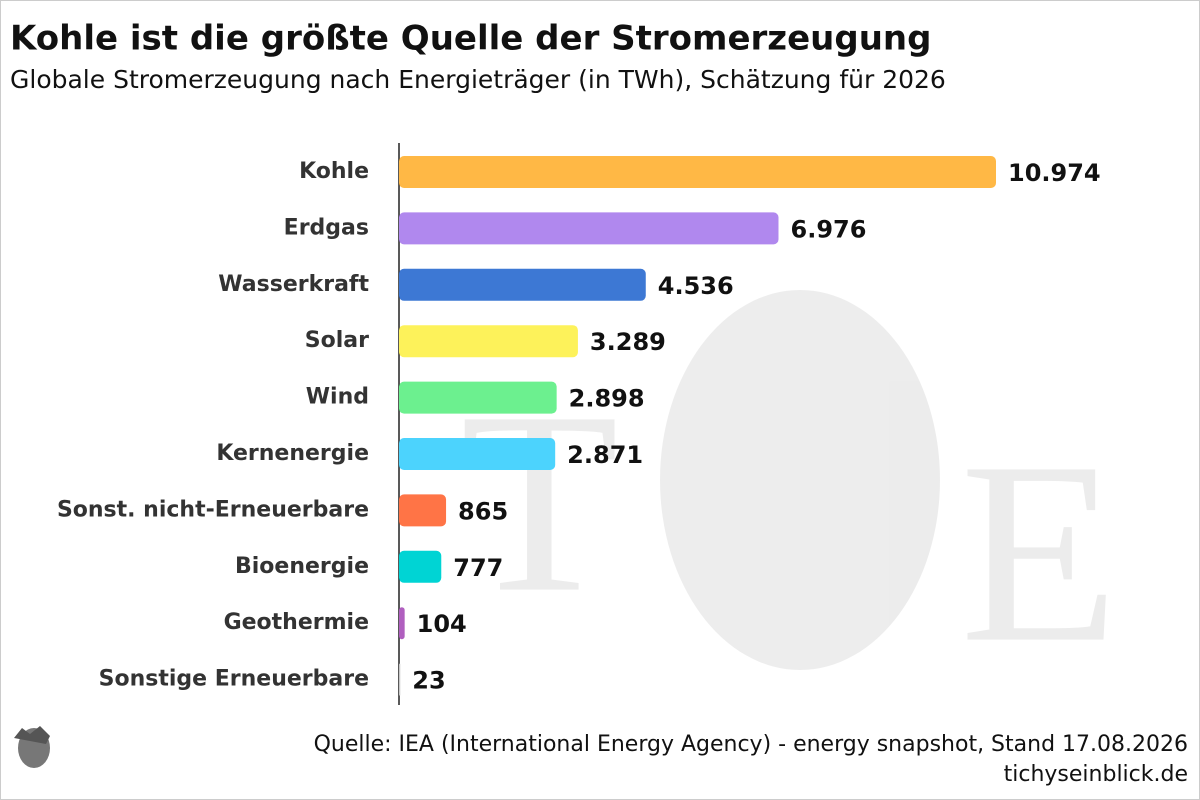 Image resolution: width=1200 pixels, height=800 pixels. Describe the element at coordinates (1054, 173) in the screenshot. I see `value-label: 10.974` at that location.